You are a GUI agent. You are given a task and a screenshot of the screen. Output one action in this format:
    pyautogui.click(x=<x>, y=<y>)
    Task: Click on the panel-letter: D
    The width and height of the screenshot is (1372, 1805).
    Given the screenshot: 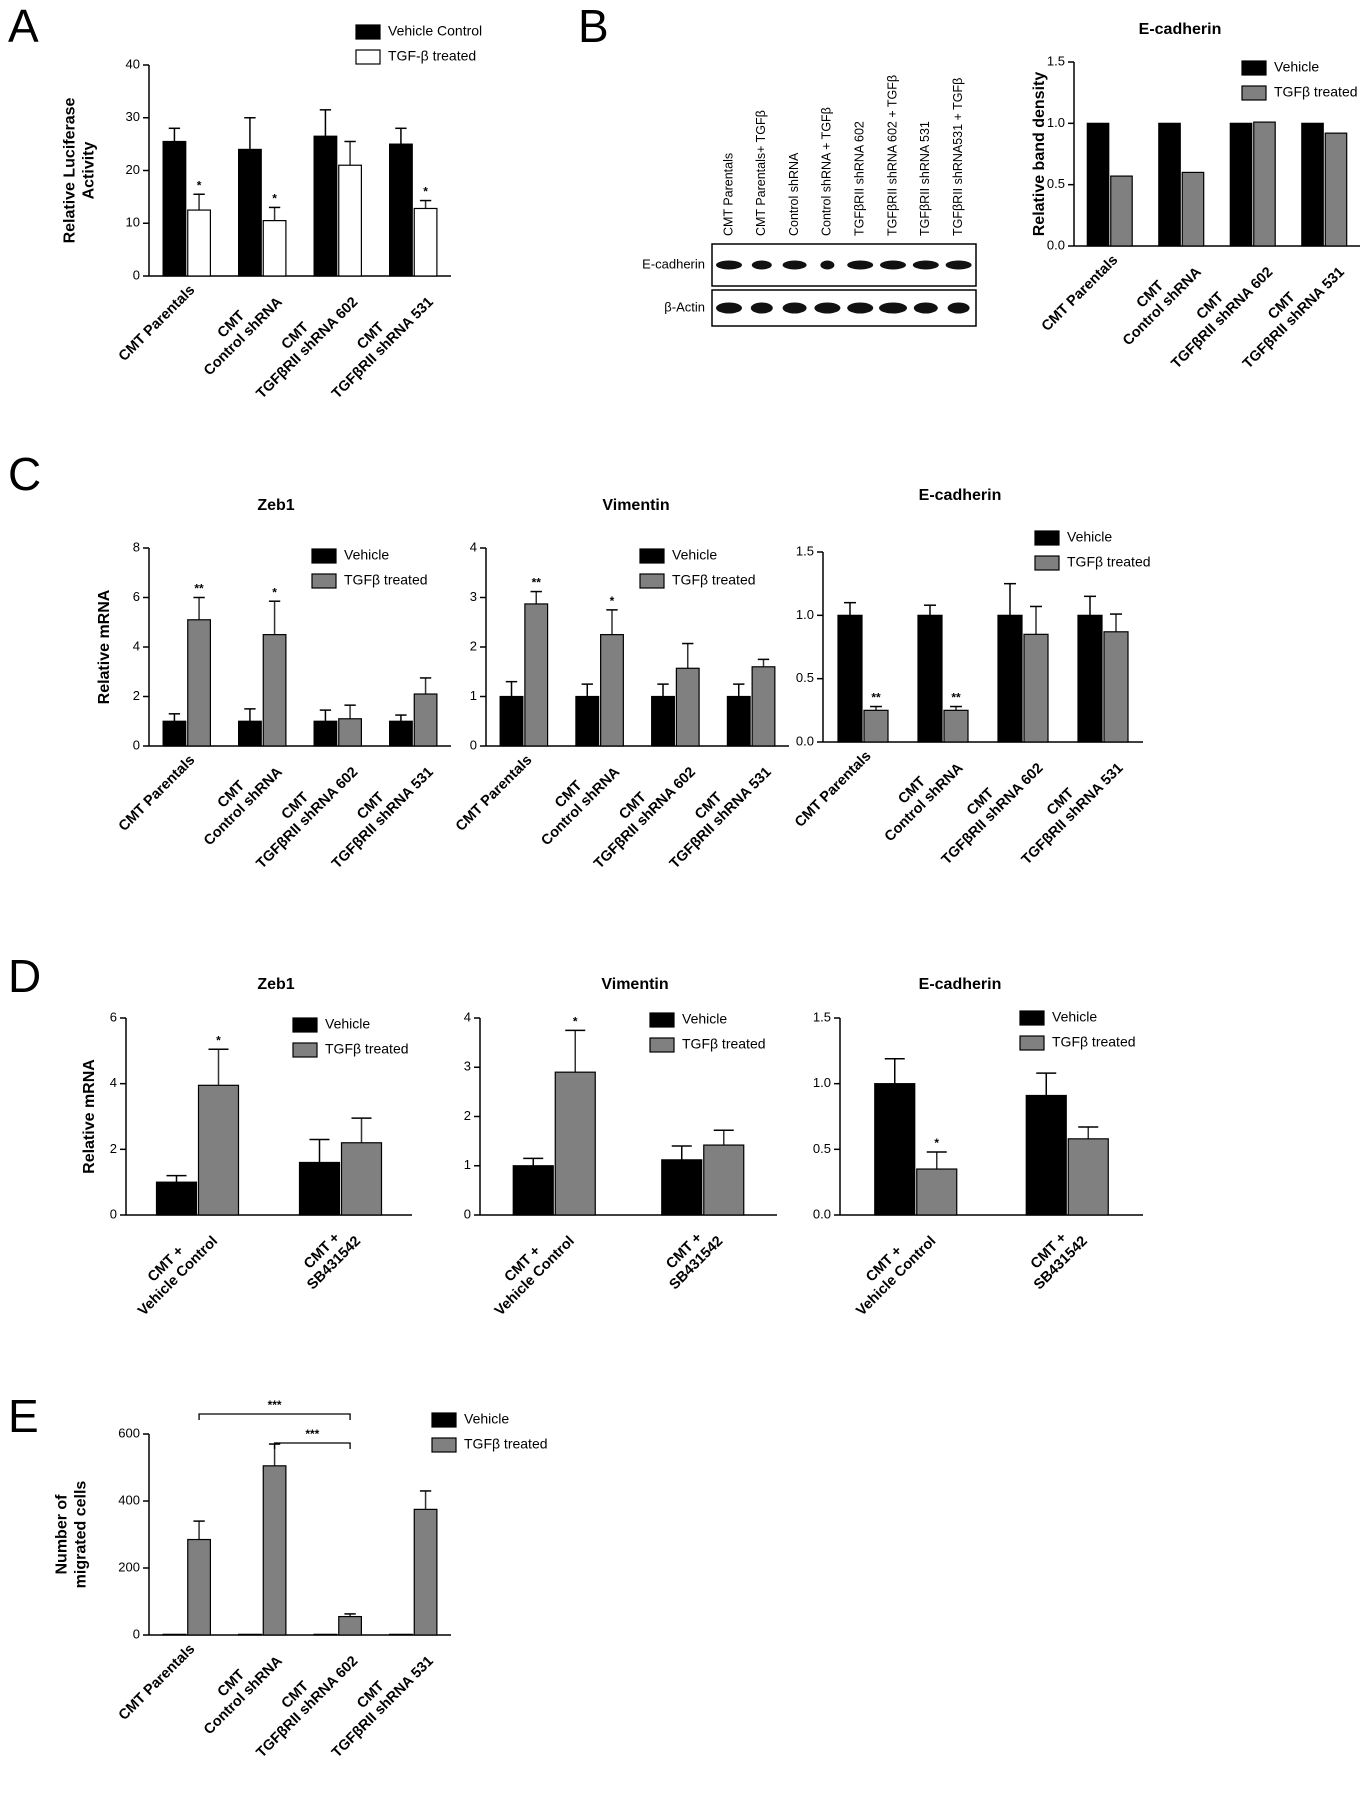 What is the action you would take?
    pyautogui.click(x=24, y=976)
    